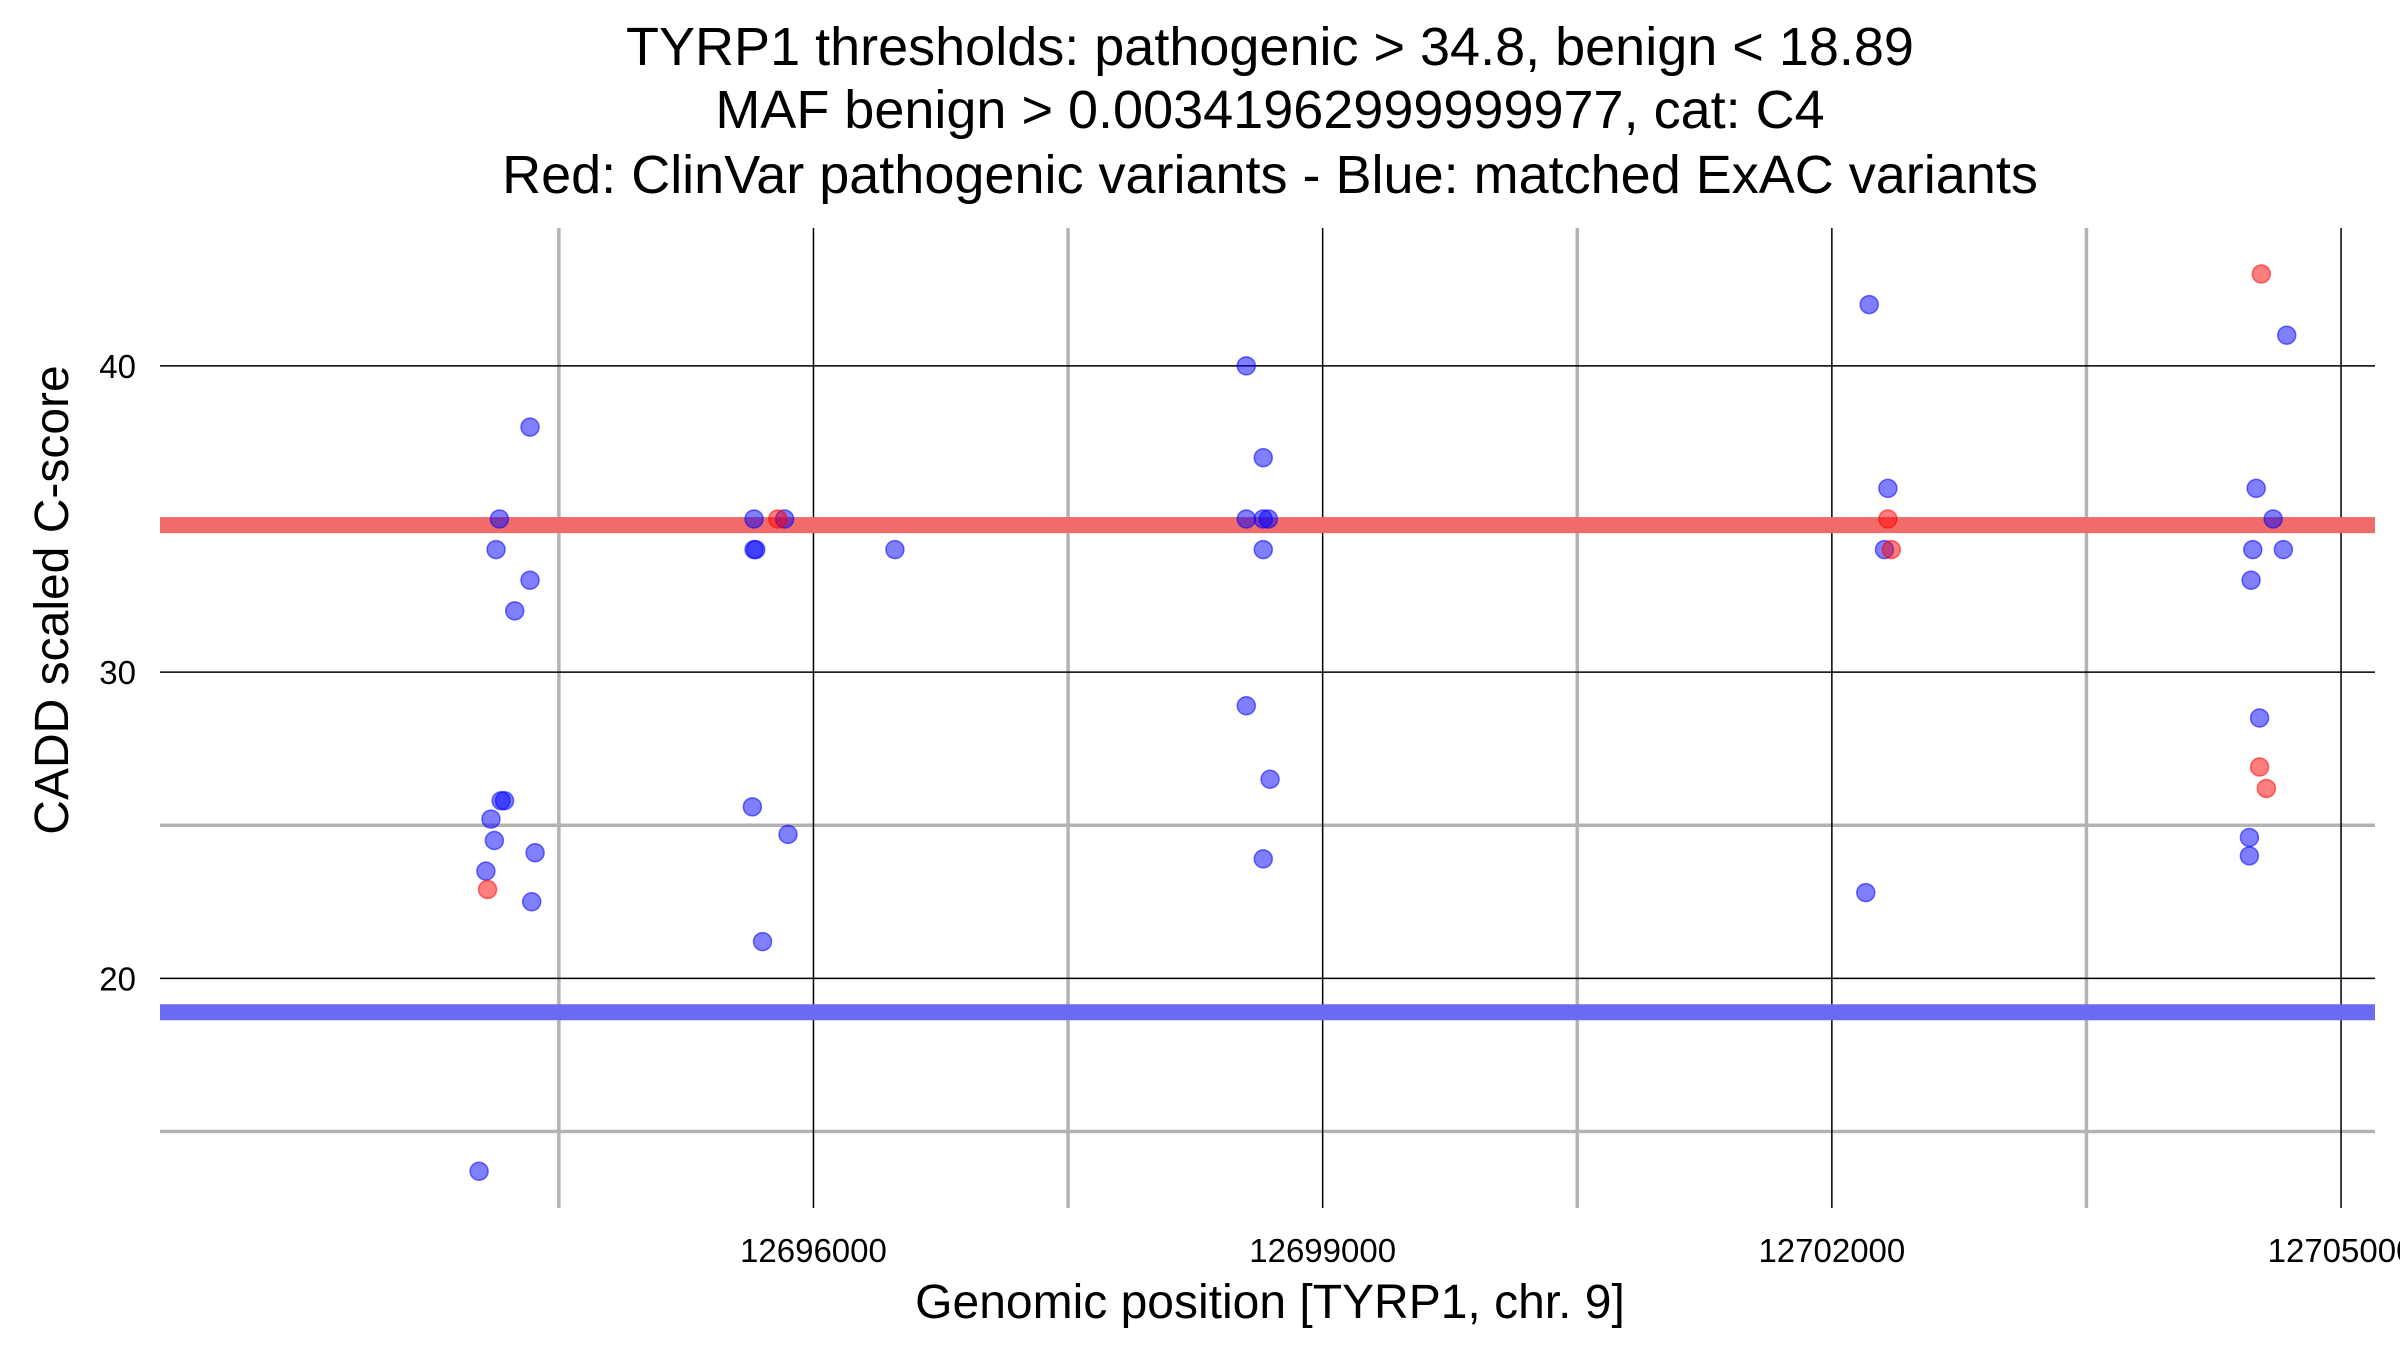 This screenshot has height=1355, width=2400. I want to click on y-axis-title: CADD scaled C-score, so click(52, 599).